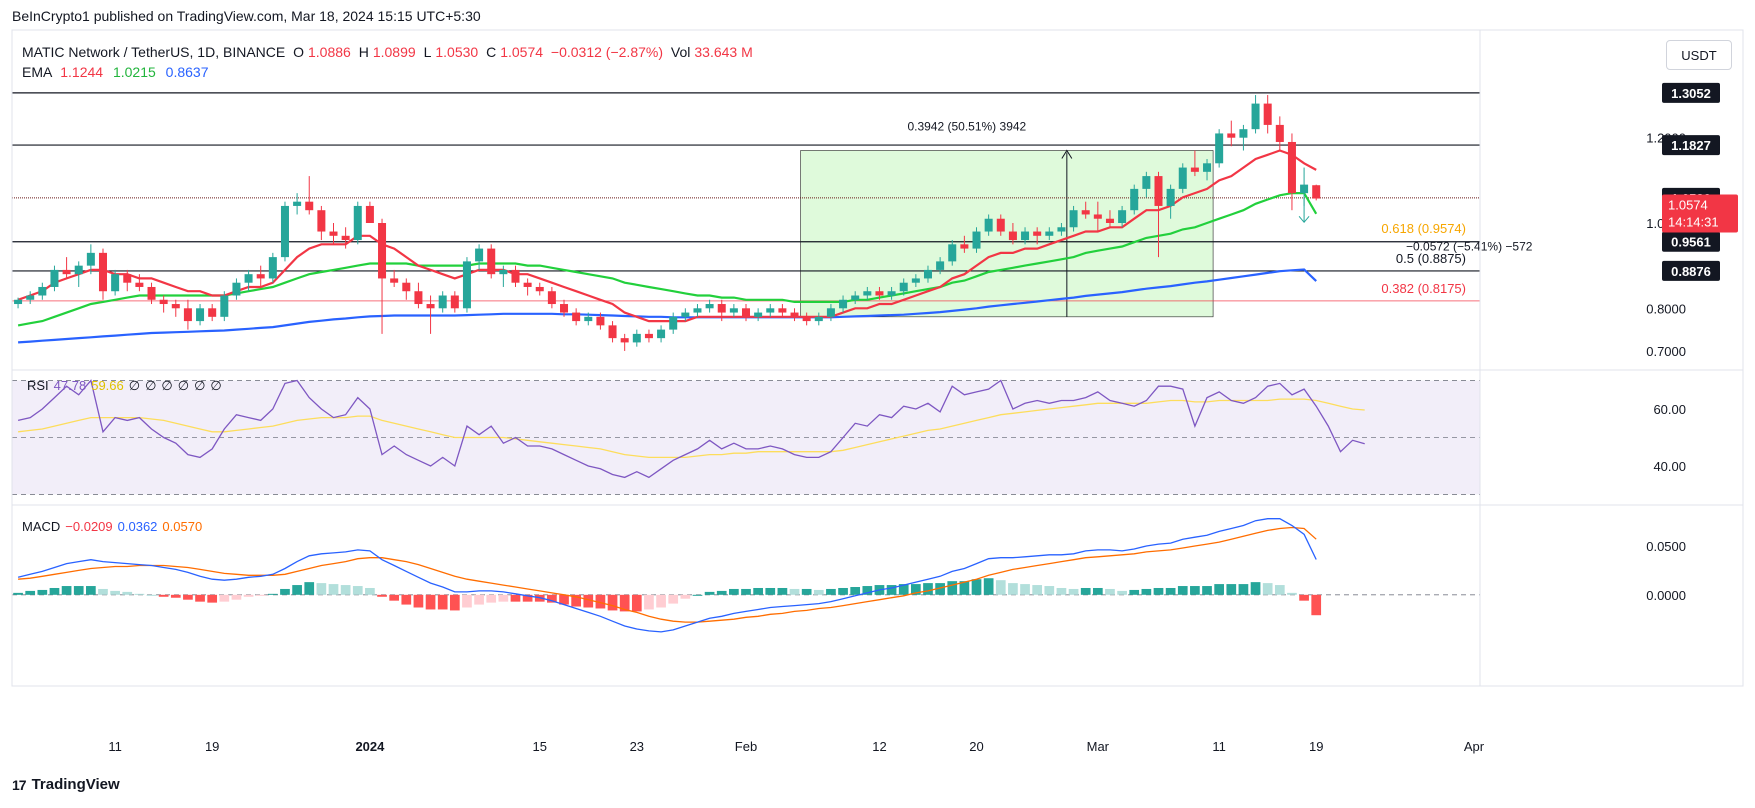  Describe the element at coordinates (19, 784) in the screenshot. I see `tradingview-logo-icon: 17` at that location.